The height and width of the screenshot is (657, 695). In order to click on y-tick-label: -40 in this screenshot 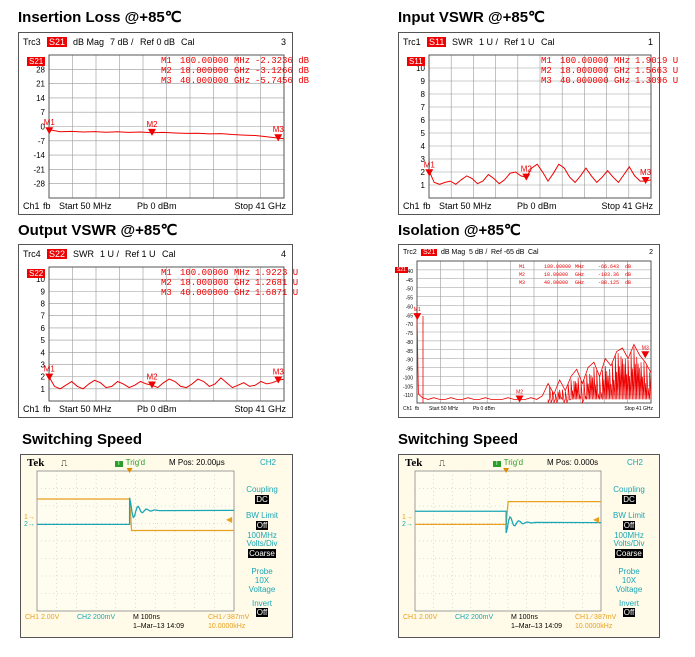, I will do `click(409, 272)`.